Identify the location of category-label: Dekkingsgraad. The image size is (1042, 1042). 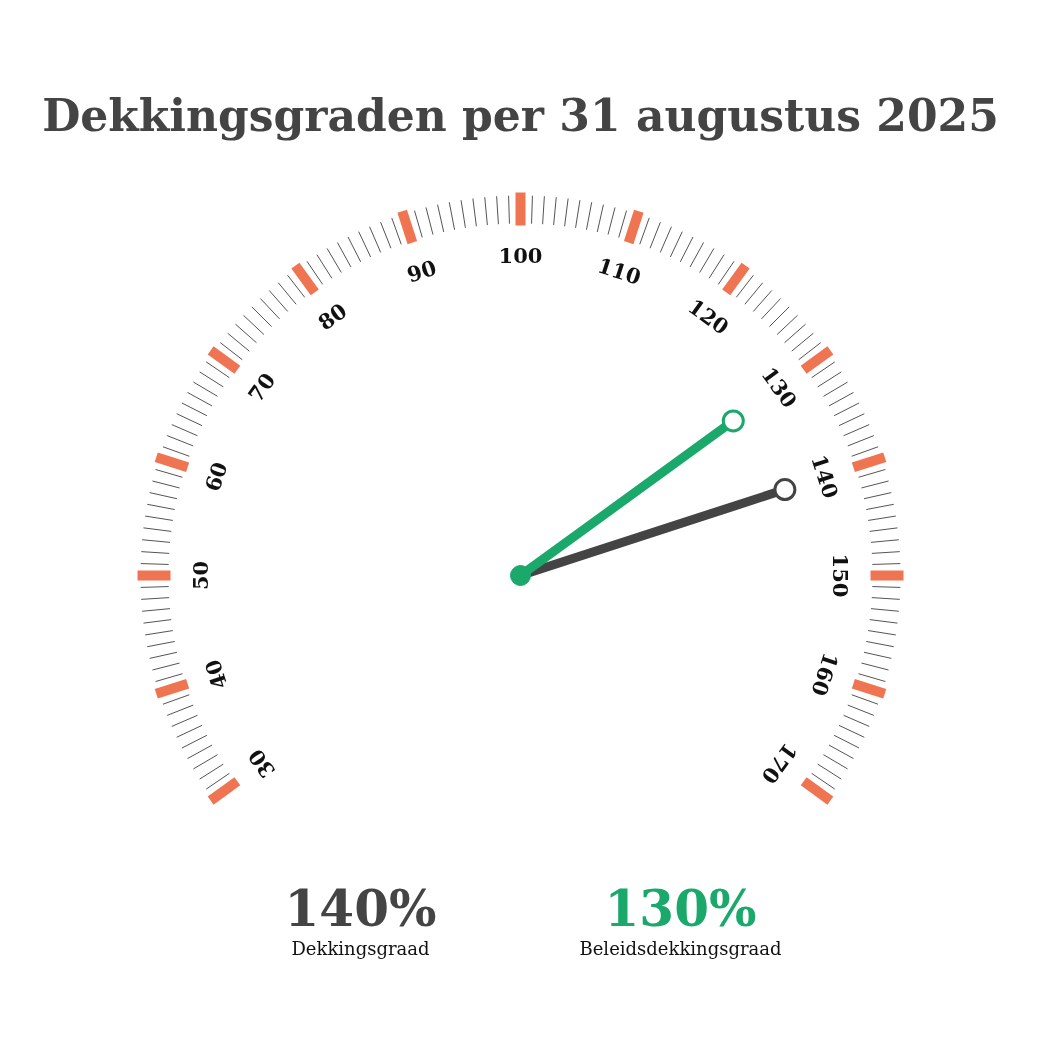
(360, 948).